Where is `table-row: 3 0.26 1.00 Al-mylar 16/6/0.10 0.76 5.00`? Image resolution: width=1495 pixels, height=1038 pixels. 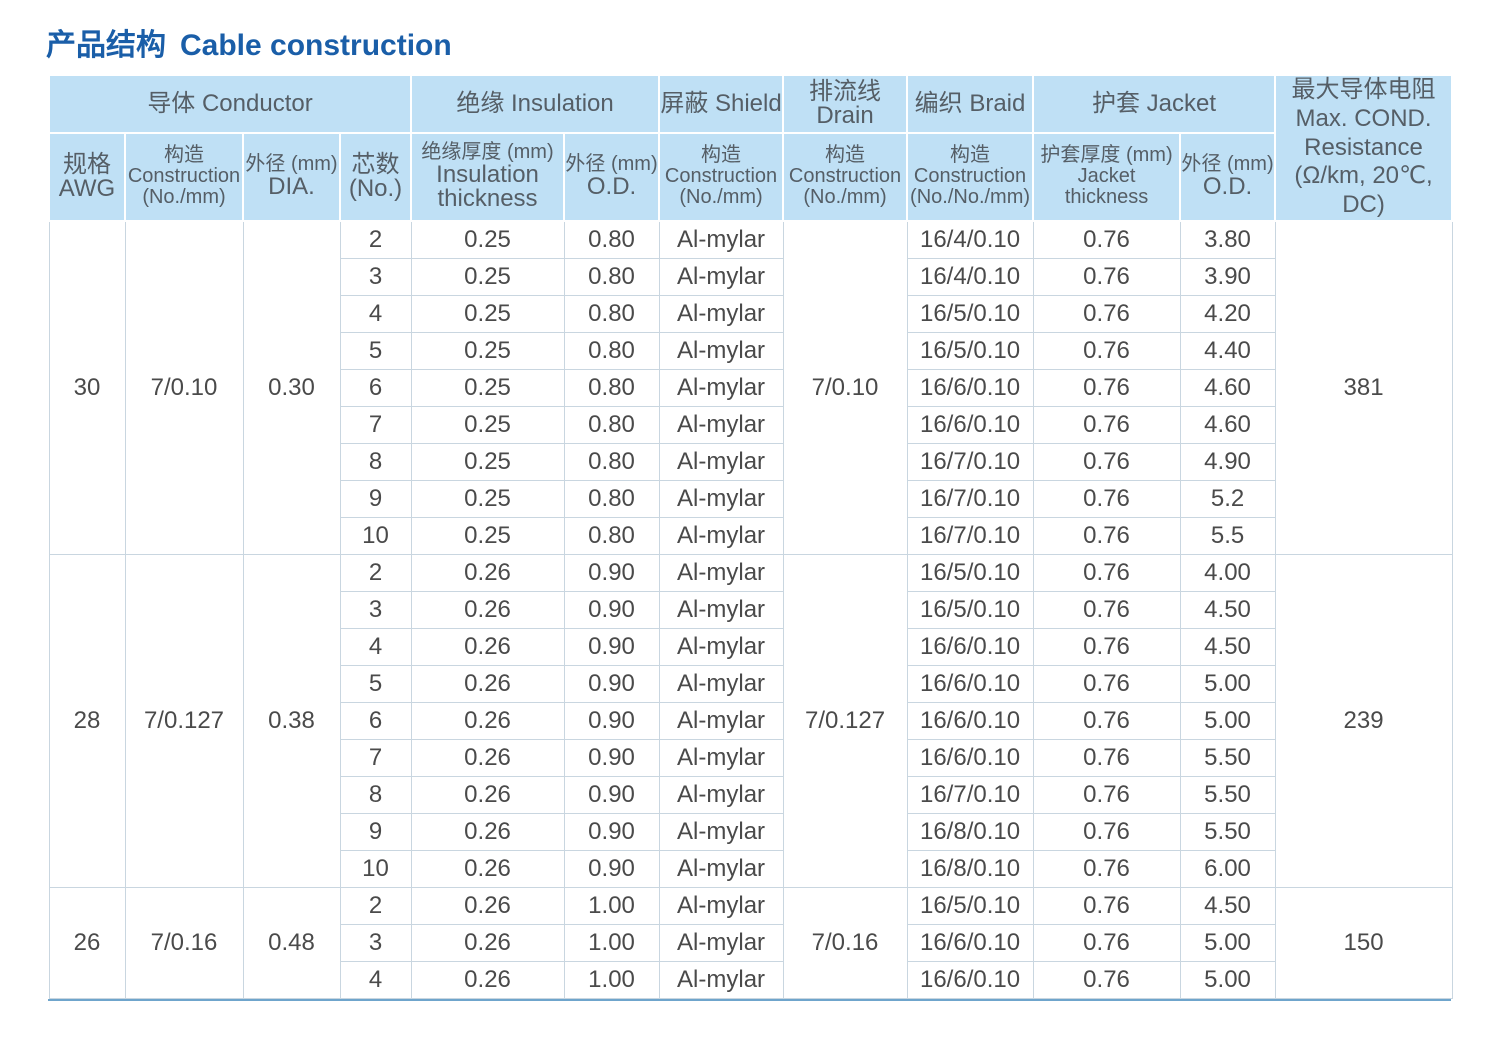 table-row: 3 0.26 1.00 Al-mylar 16/6/0.10 0.76 5.00 is located at coordinates (750, 942).